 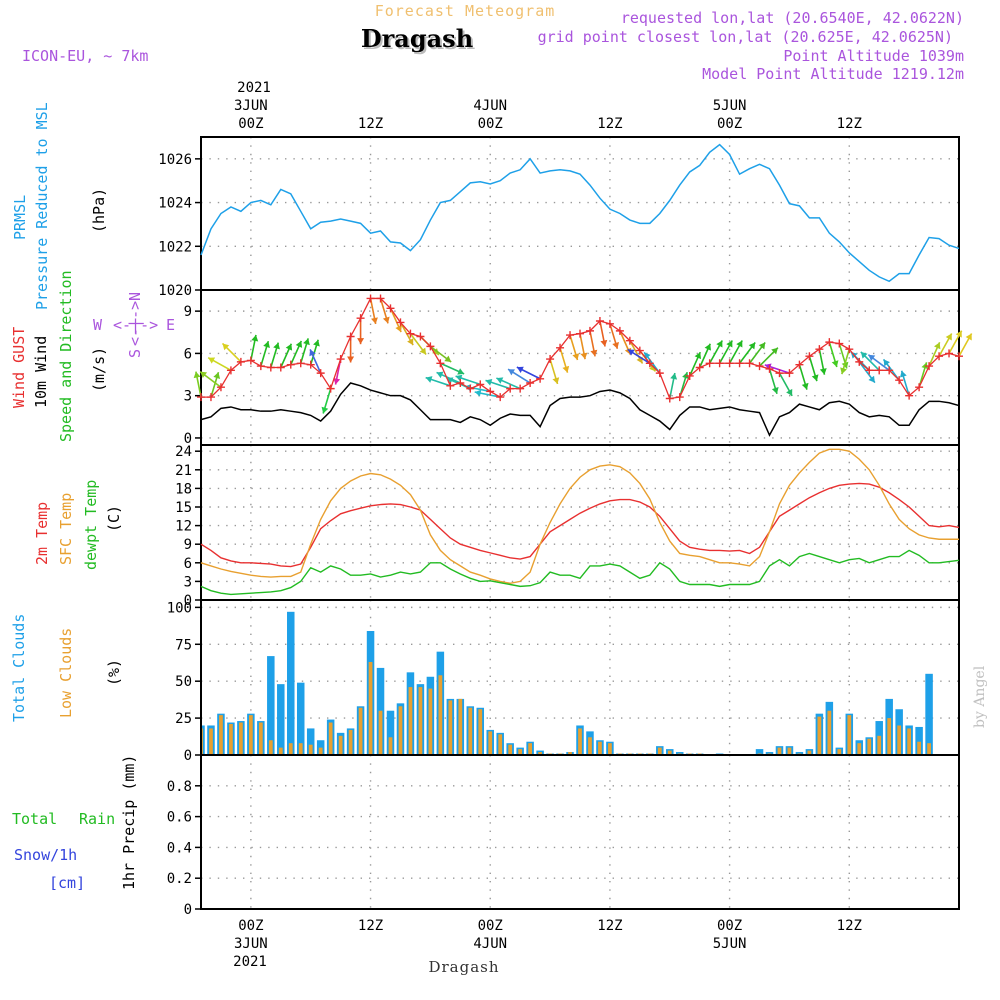 I want to click on y-tick-label: 1022, so click(x=175, y=247).